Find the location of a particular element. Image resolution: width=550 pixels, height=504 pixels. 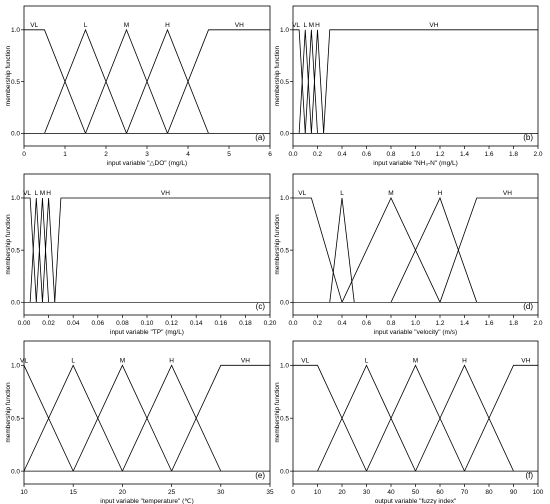

x-tick-label: 0.14 is located at coordinates (196, 323).